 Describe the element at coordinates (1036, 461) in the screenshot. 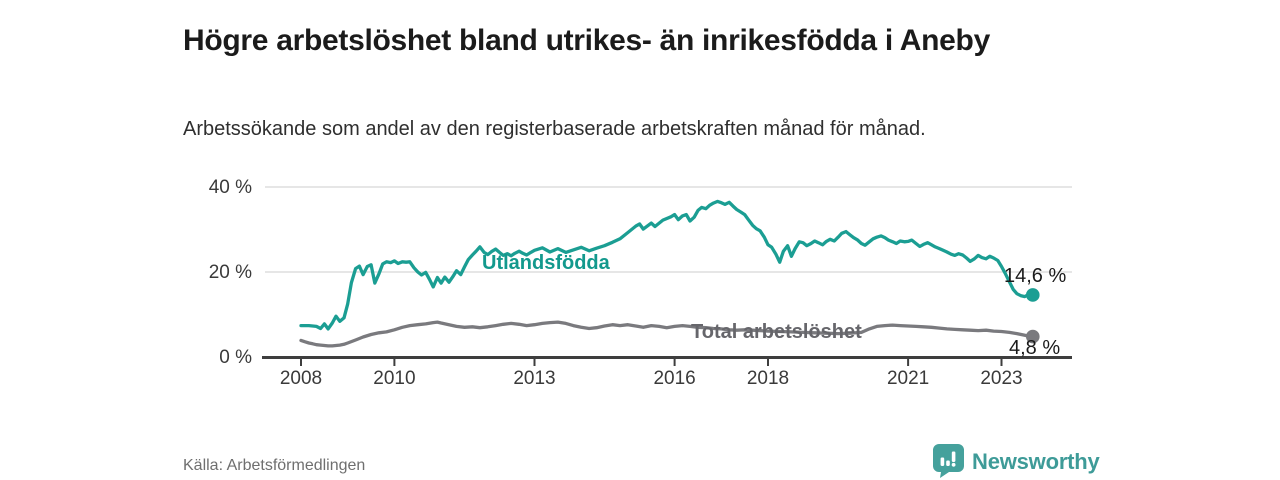

I see `newsworthy-wordmark: Newsworthy` at that location.